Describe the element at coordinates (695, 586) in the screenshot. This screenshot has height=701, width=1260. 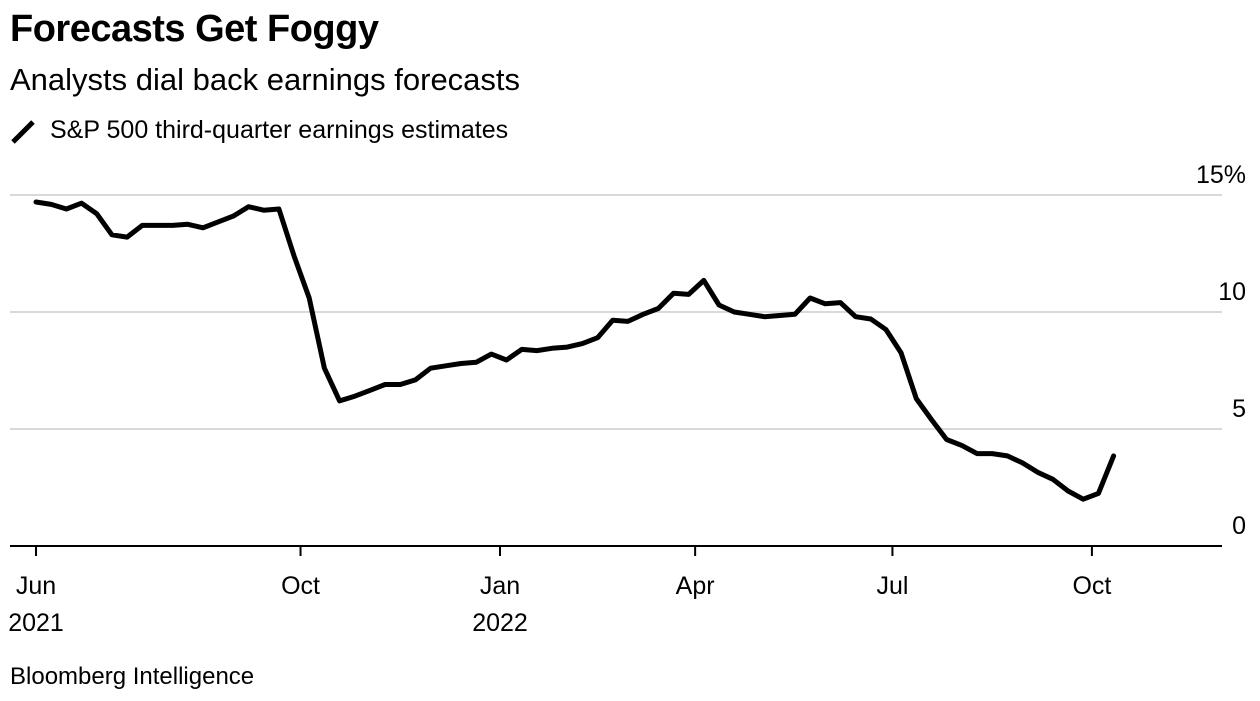
I see `x-tick-label-3: Apr` at that location.